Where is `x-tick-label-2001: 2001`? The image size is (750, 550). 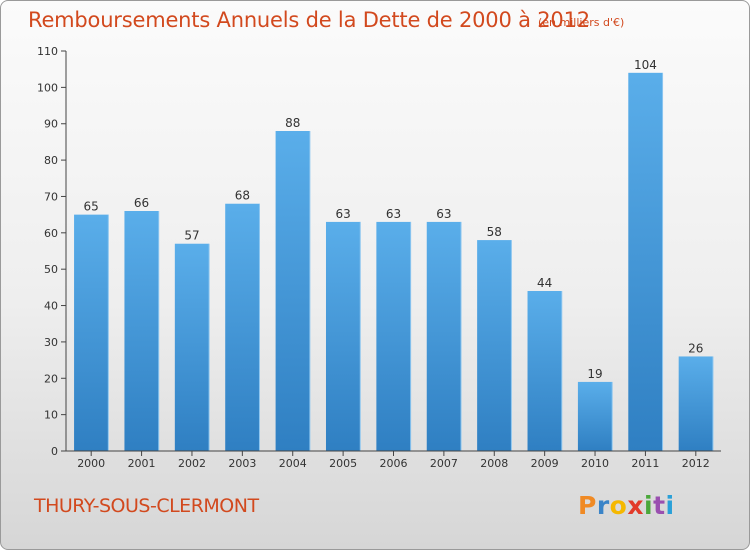 x-tick-label-2001: 2001 is located at coordinates (142, 463).